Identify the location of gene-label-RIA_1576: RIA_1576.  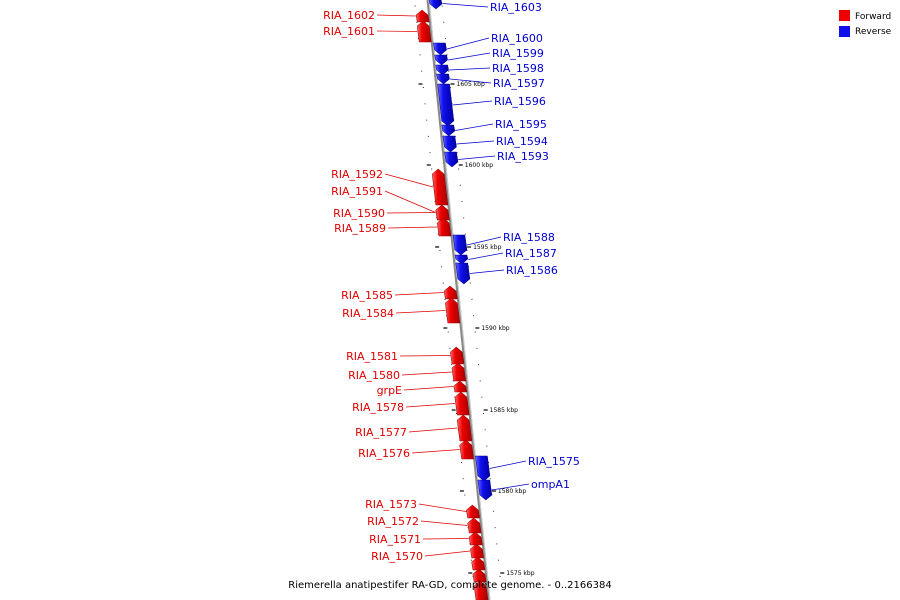
(384, 453).